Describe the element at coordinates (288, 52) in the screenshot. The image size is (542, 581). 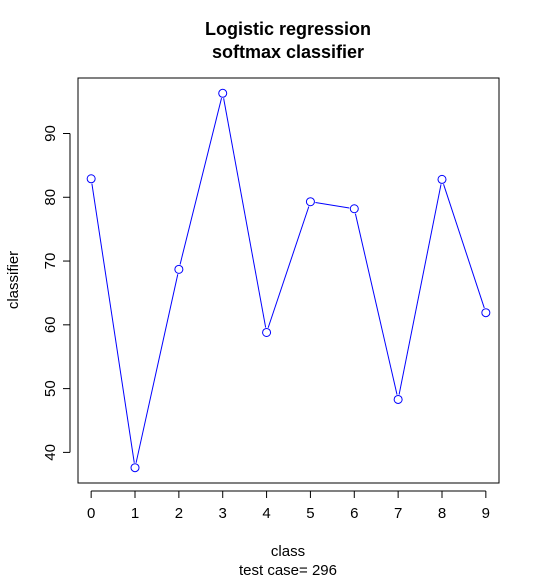
I see `chart-title-line-2: softmax classifier` at that location.